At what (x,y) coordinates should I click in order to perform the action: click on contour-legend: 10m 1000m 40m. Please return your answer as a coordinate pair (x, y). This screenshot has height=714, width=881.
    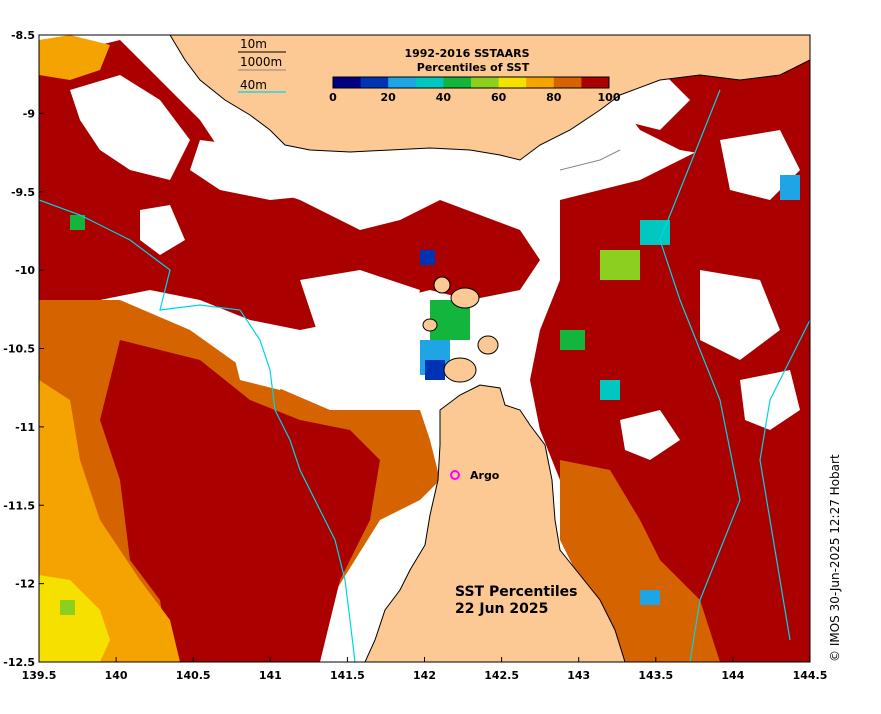
    Looking at the image, I should click on (262, 65).